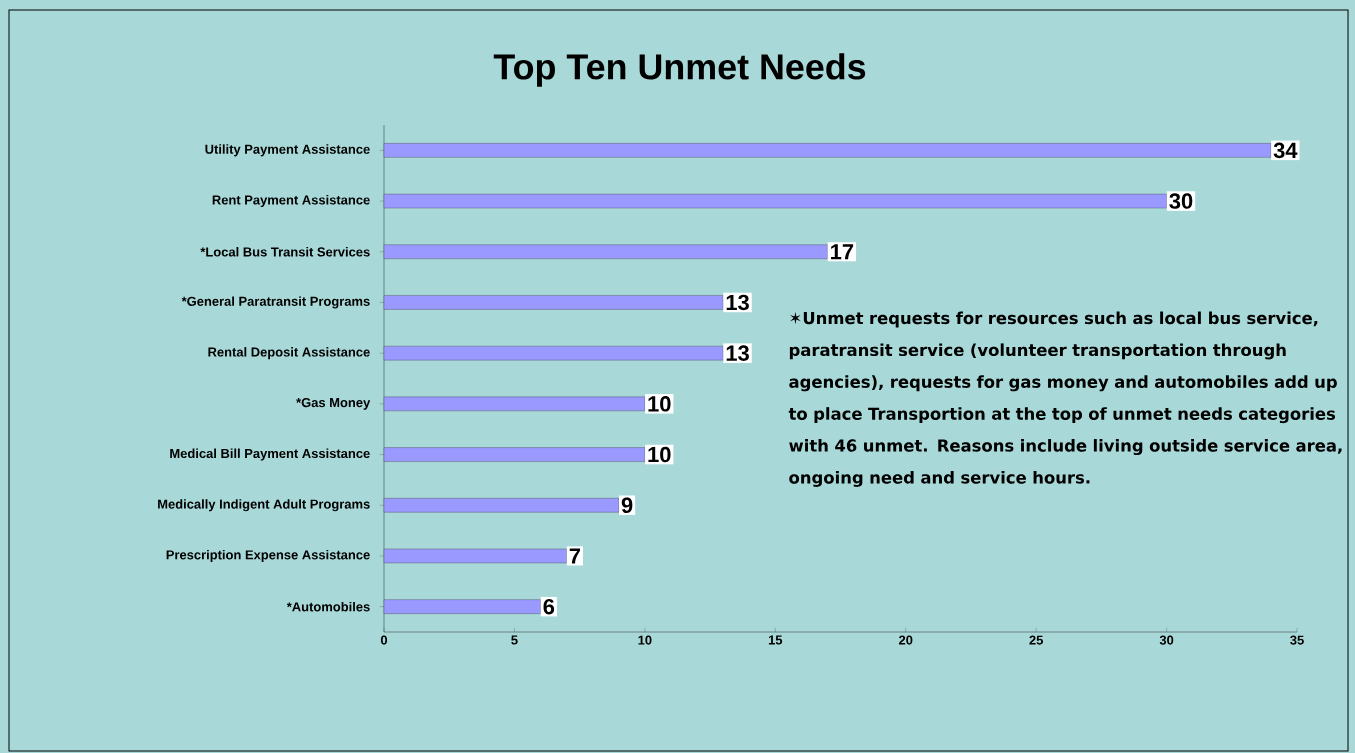  I want to click on data-label: 7, so click(575, 556).